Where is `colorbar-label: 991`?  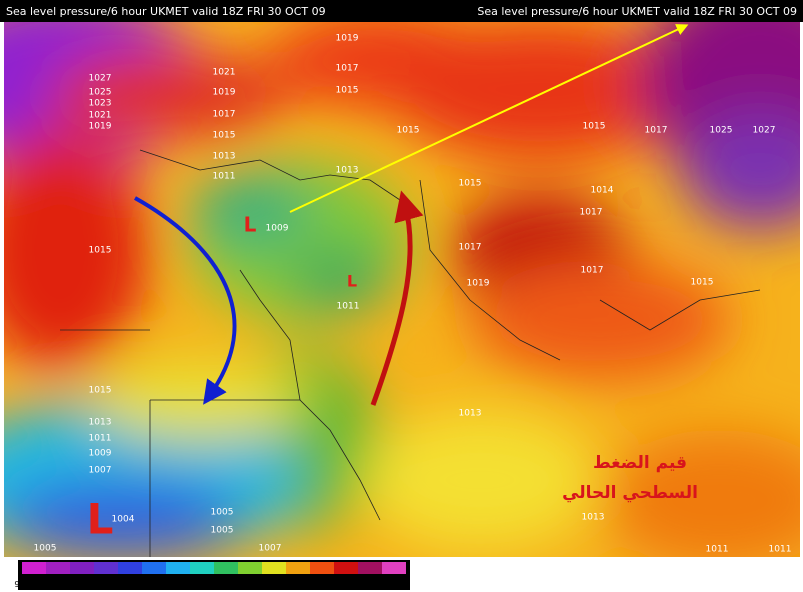 colorbar-label: 991 is located at coordinates (165, 584).